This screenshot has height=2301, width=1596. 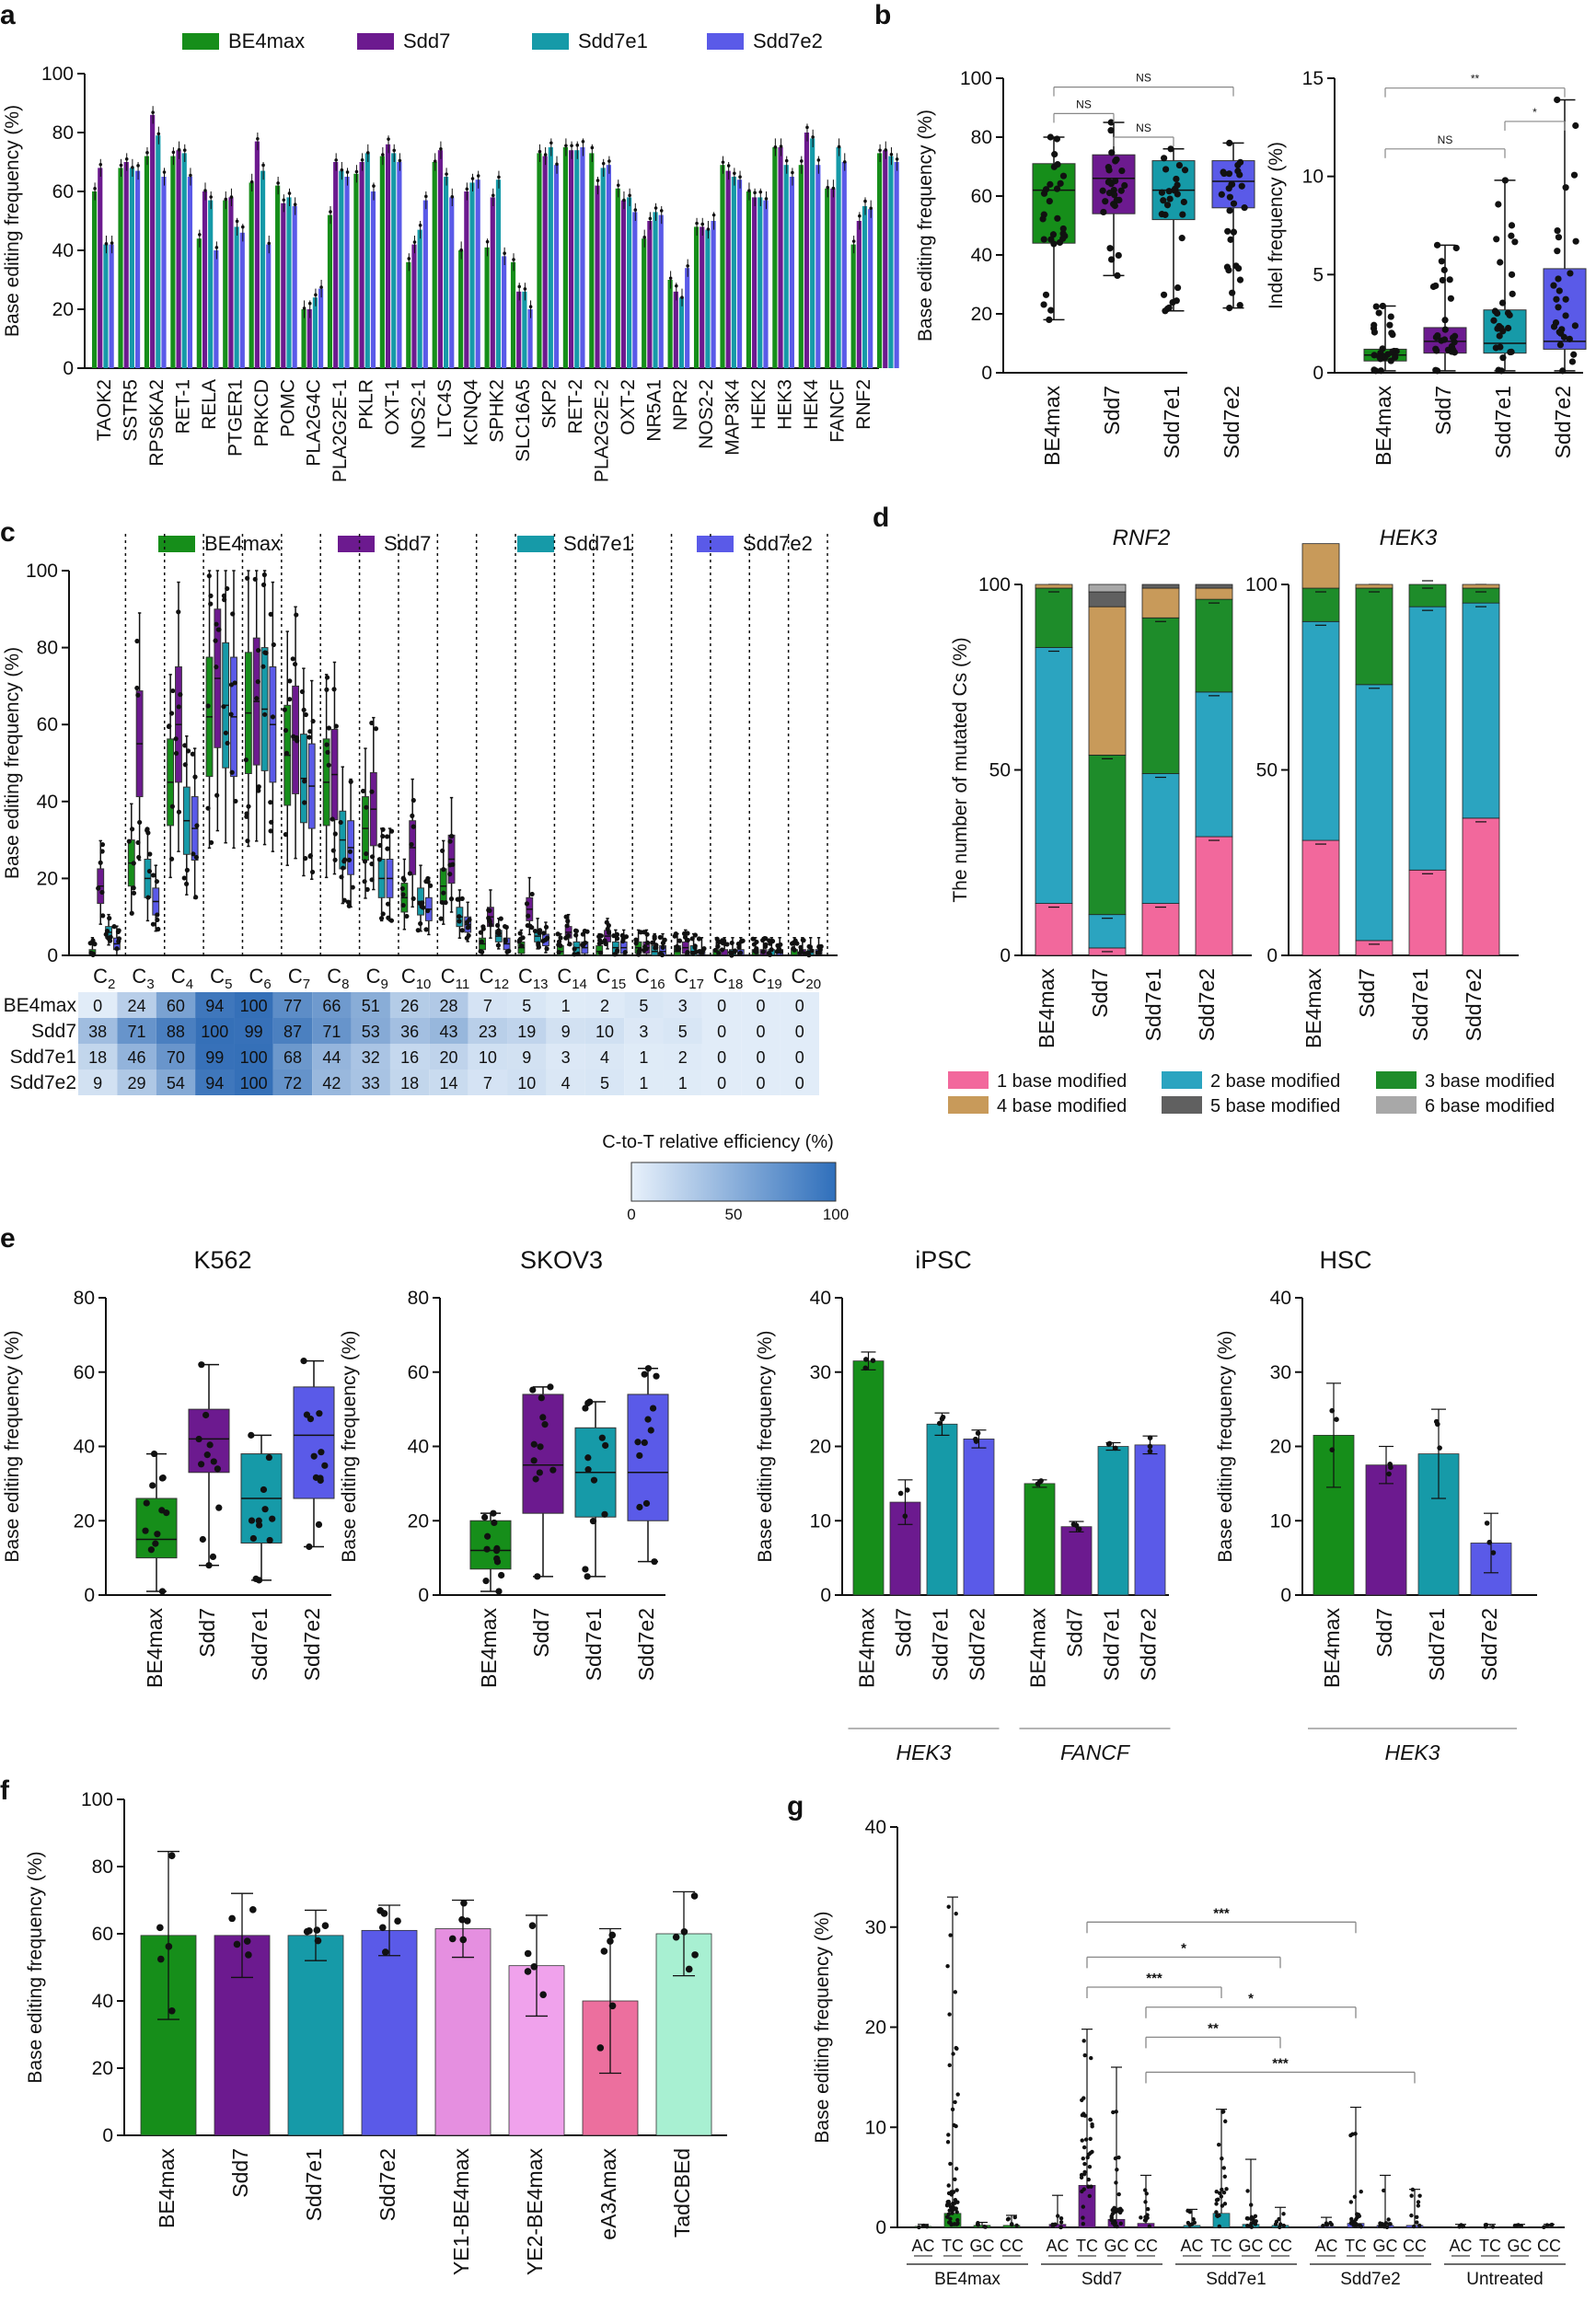 I want to click on chart-b2-box-3-point, so click(x=1566, y=315).